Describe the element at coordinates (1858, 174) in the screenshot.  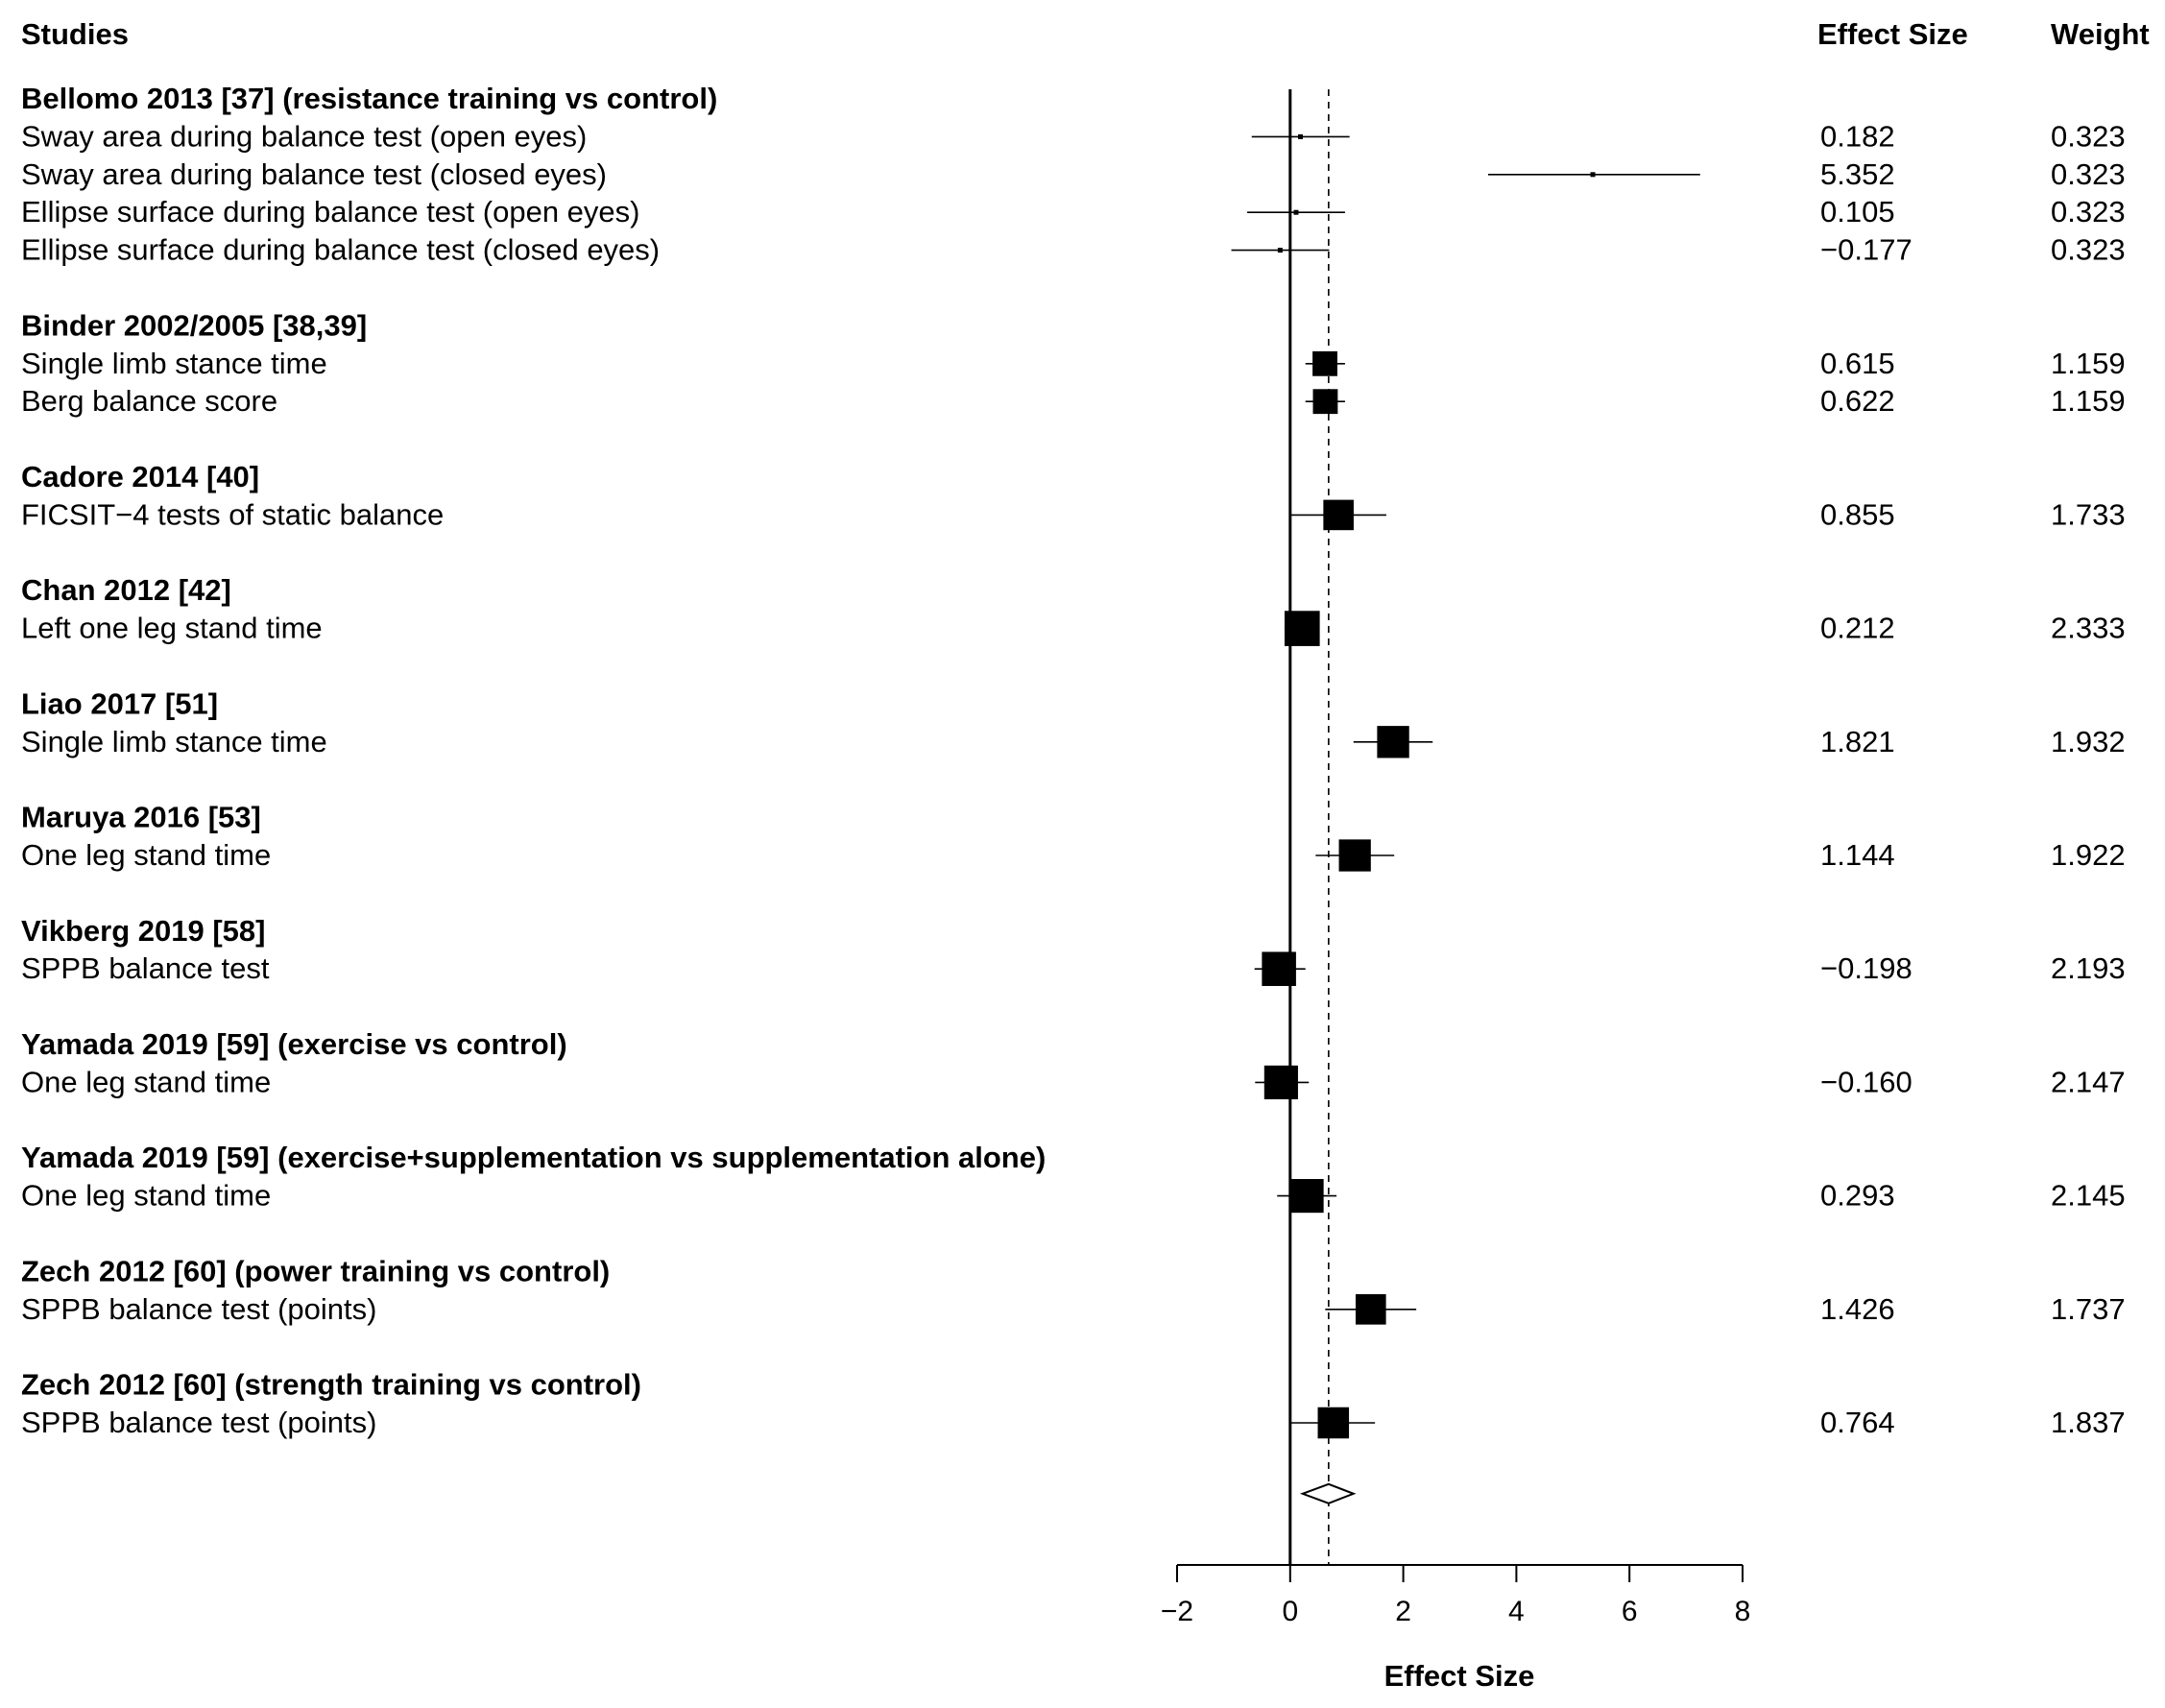
I see `effect-size-value: 5.352` at that location.